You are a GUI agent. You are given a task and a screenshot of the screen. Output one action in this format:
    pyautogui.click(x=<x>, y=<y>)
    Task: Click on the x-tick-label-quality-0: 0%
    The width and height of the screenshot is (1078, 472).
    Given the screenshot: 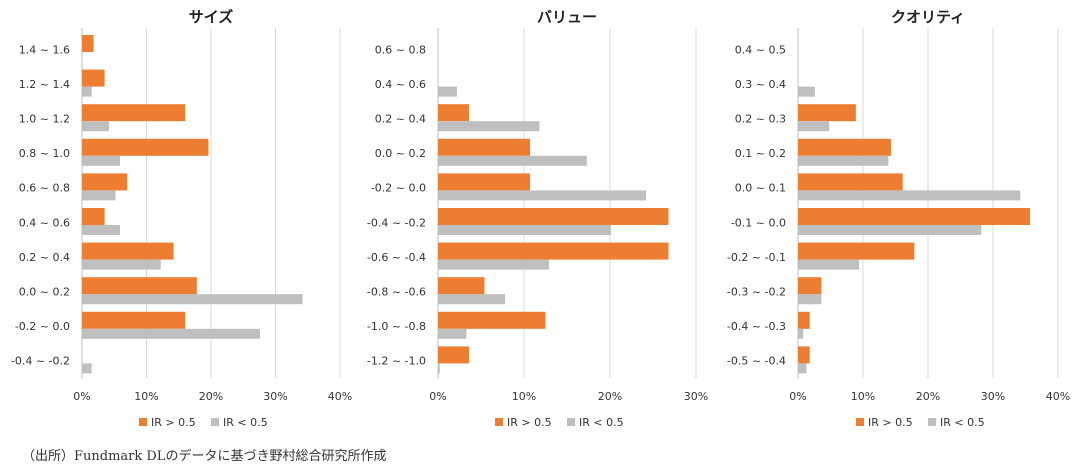 What is the action you would take?
    pyautogui.click(x=797, y=396)
    